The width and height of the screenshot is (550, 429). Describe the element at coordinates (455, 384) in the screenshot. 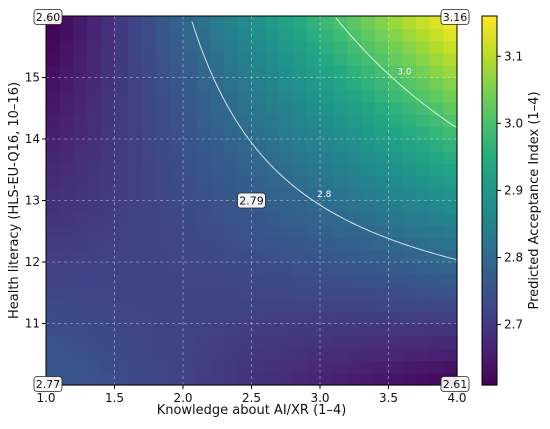

I see `value-badge-label: 2.61` at that location.